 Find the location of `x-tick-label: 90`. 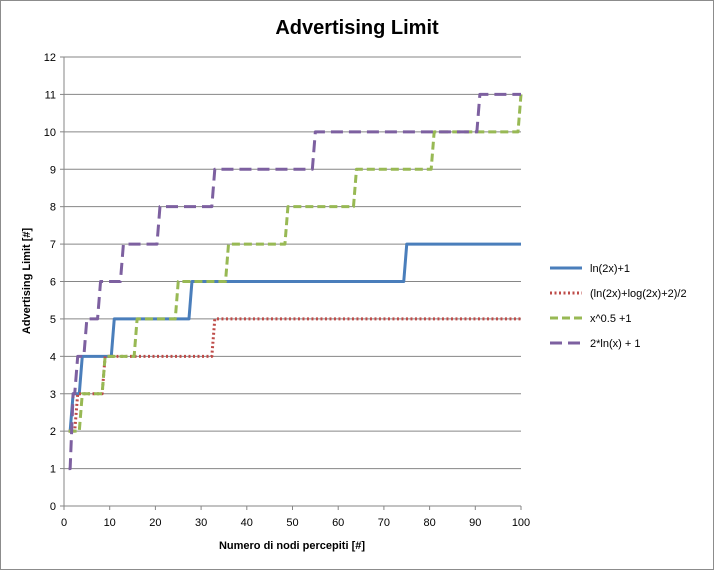

x-tick-label: 90 is located at coordinates (475, 523).